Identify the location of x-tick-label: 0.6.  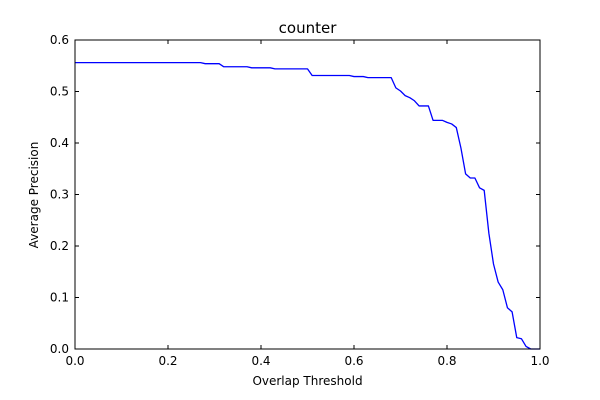
(353, 361).